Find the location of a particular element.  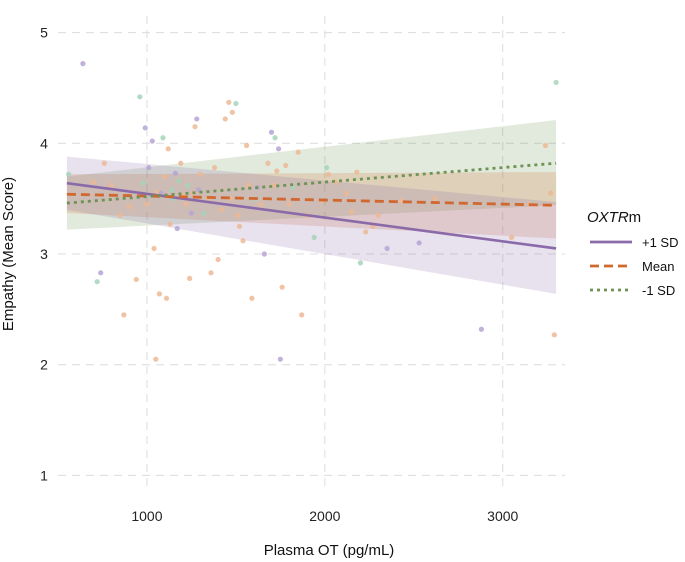

x-tick-label-2: 3000 is located at coordinates (502, 516).